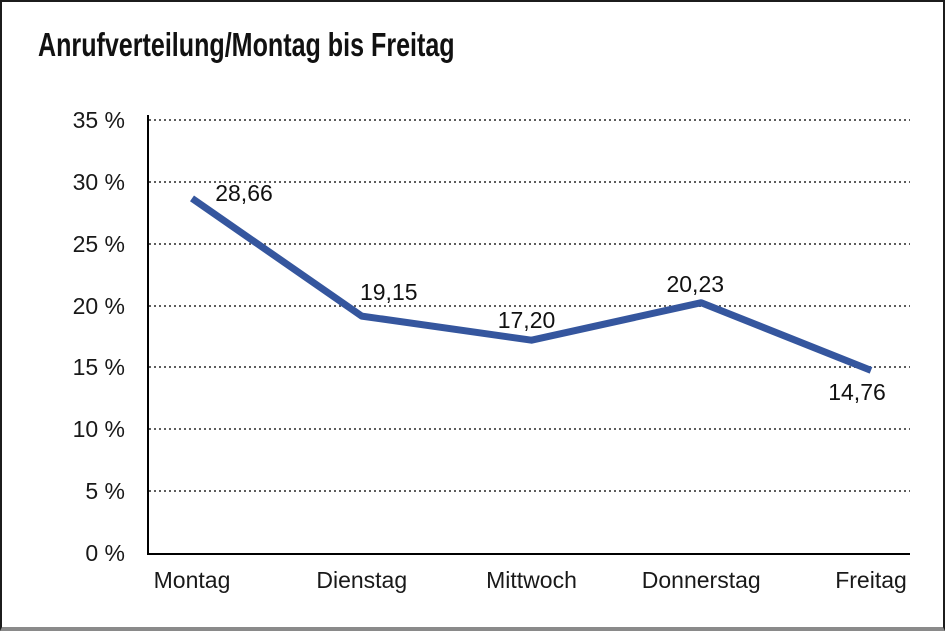 The height and width of the screenshot is (631, 945). What do you see at coordinates (526, 320) in the screenshot?
I see `data-point-label: 17,20` at bounding box center [526, 320].